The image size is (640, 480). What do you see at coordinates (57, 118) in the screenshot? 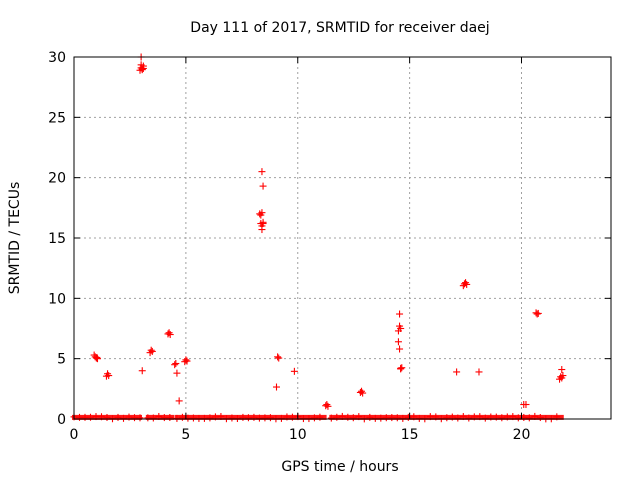
I see `y-tick-label: 25` at bounding box center [57, 118].